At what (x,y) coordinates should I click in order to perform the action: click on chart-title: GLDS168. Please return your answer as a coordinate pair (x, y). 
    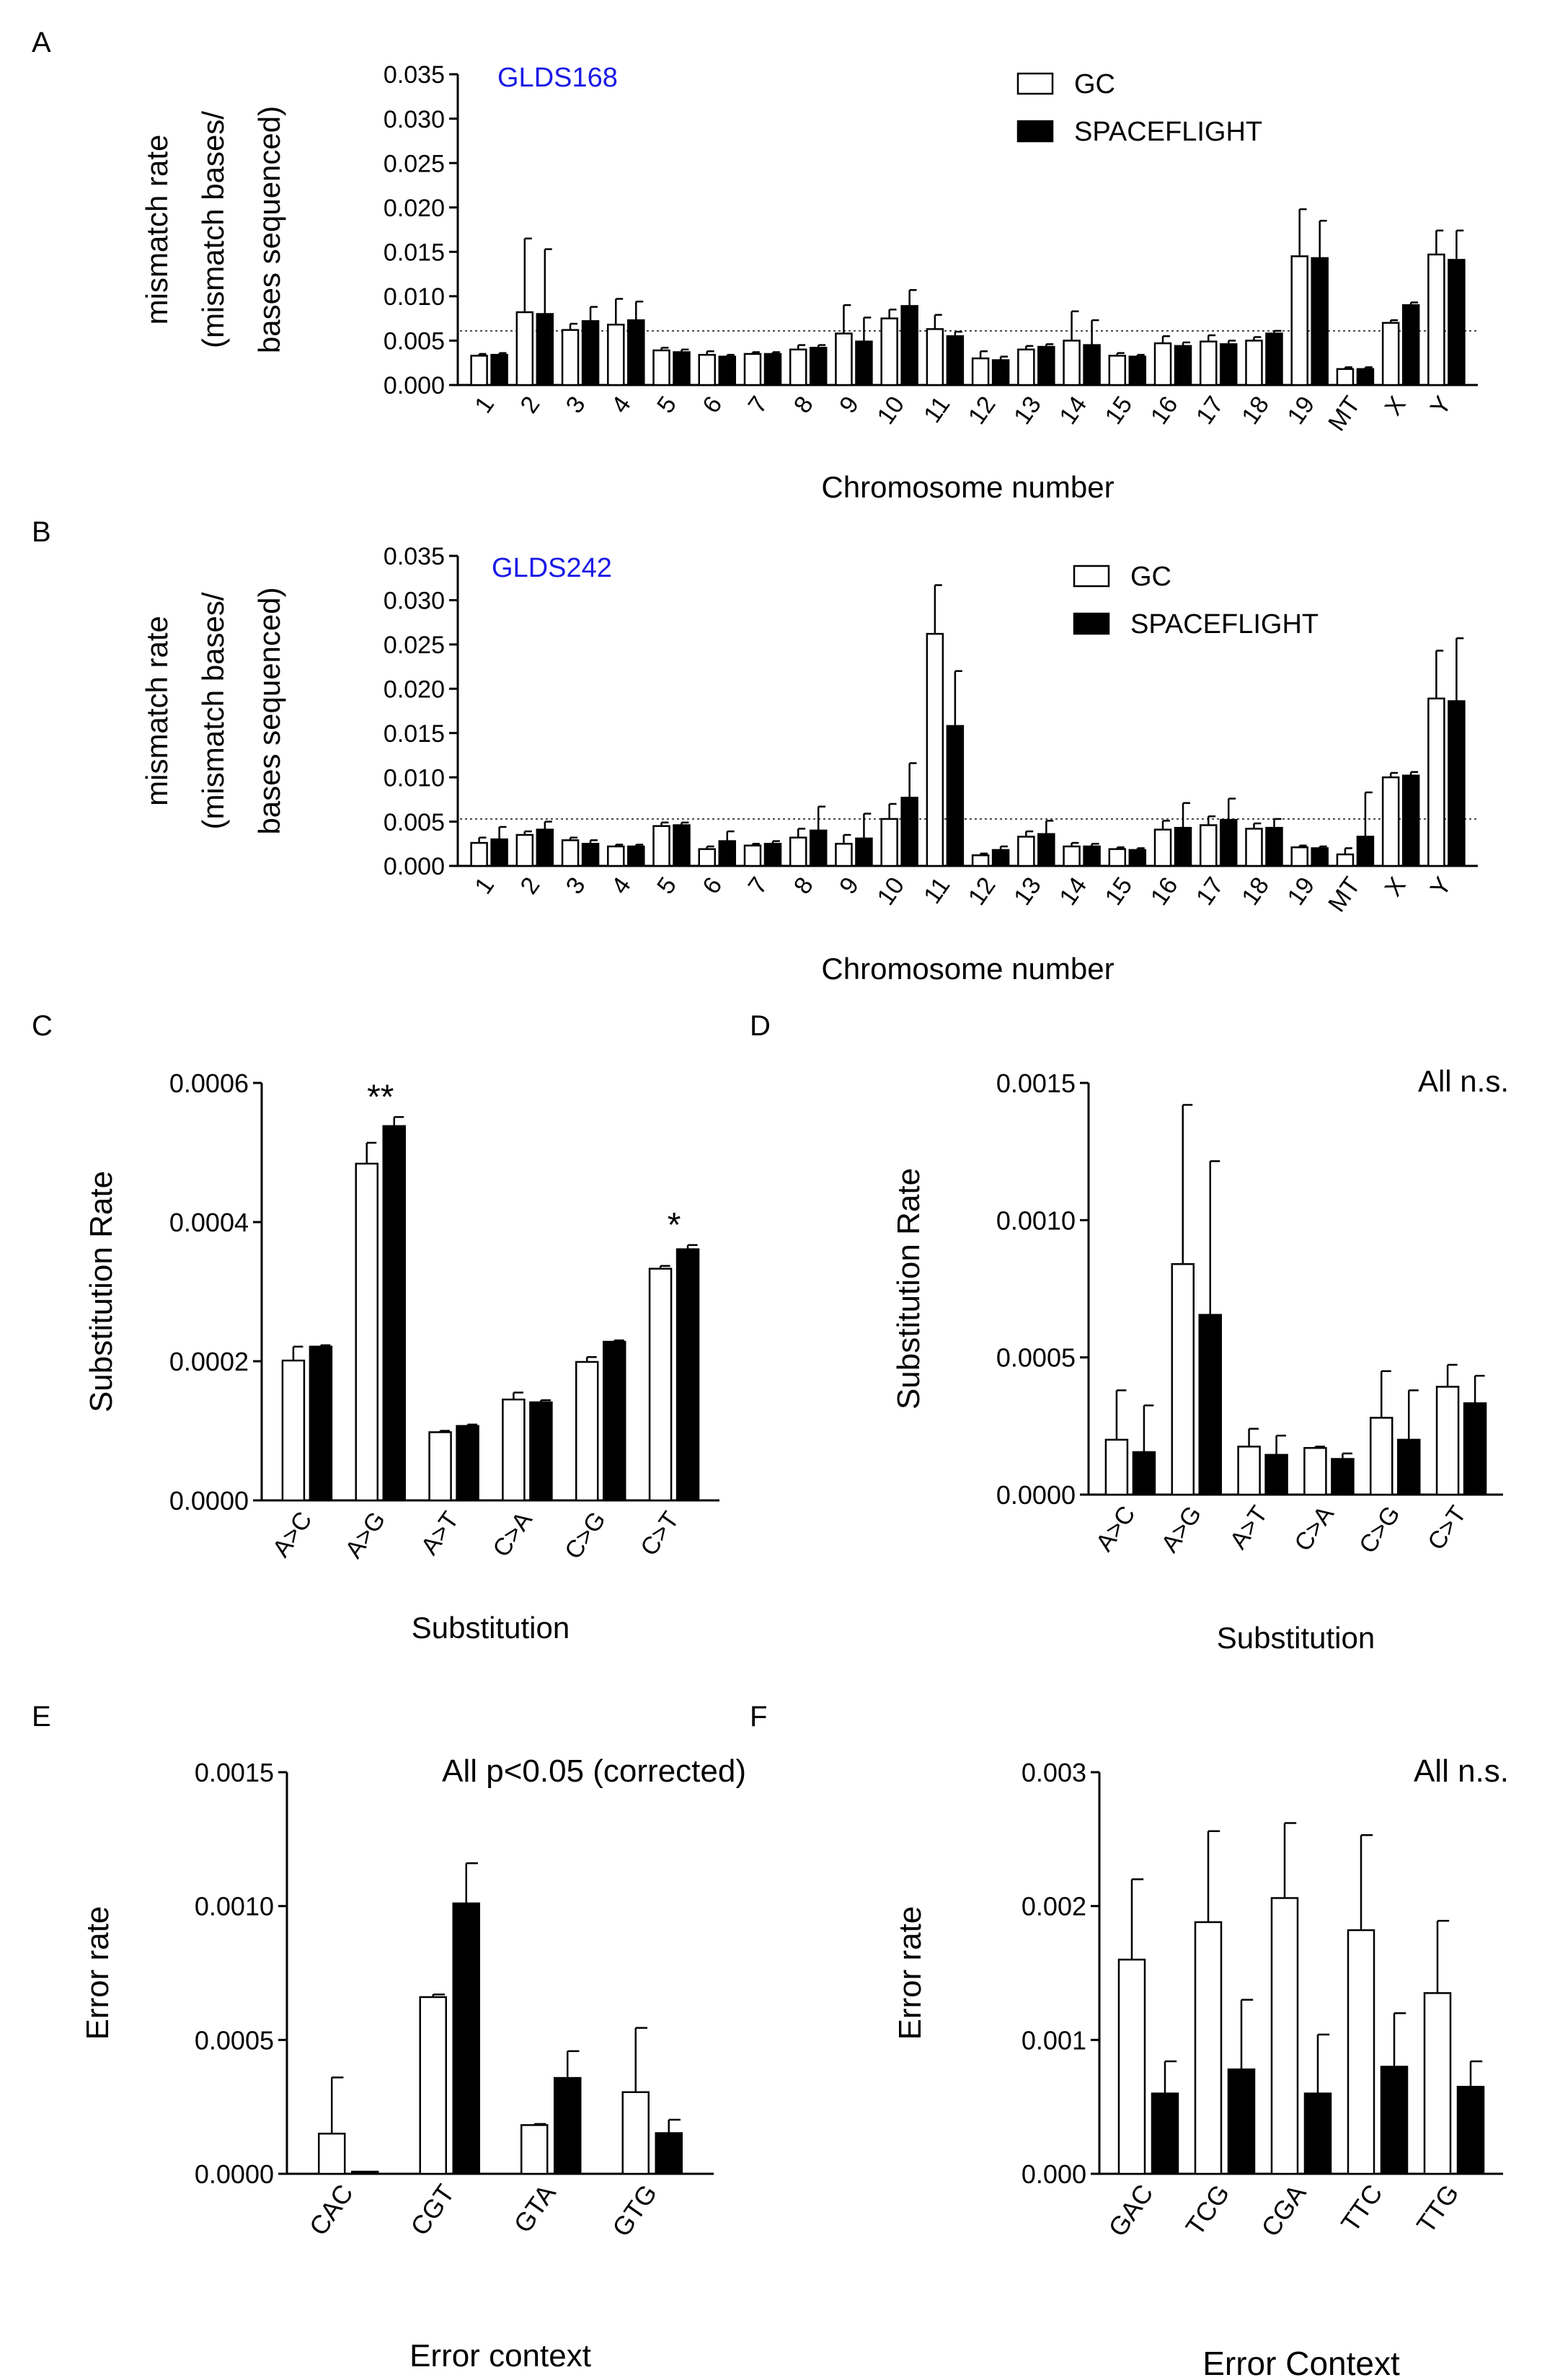
    Looking at the image, I should click on (557, 78).